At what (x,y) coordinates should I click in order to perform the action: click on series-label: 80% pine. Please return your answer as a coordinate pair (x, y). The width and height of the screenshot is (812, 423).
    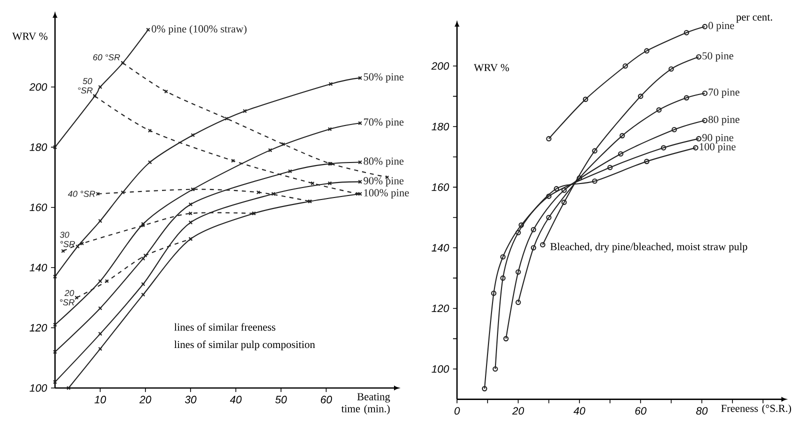
    Looking at the image, I should click on (384, 162).